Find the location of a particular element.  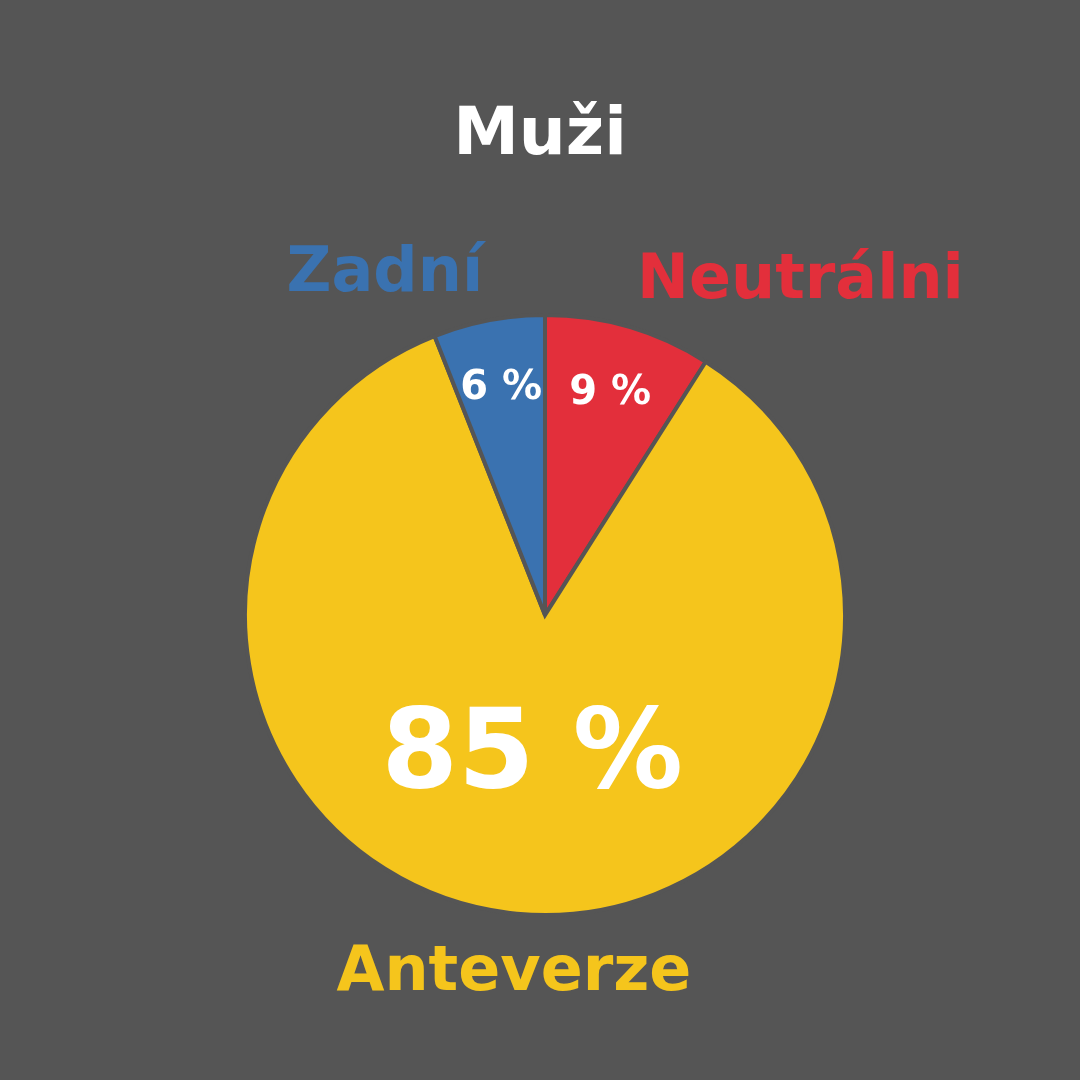

data-label: 6 % is located at coordinates (501, 385).